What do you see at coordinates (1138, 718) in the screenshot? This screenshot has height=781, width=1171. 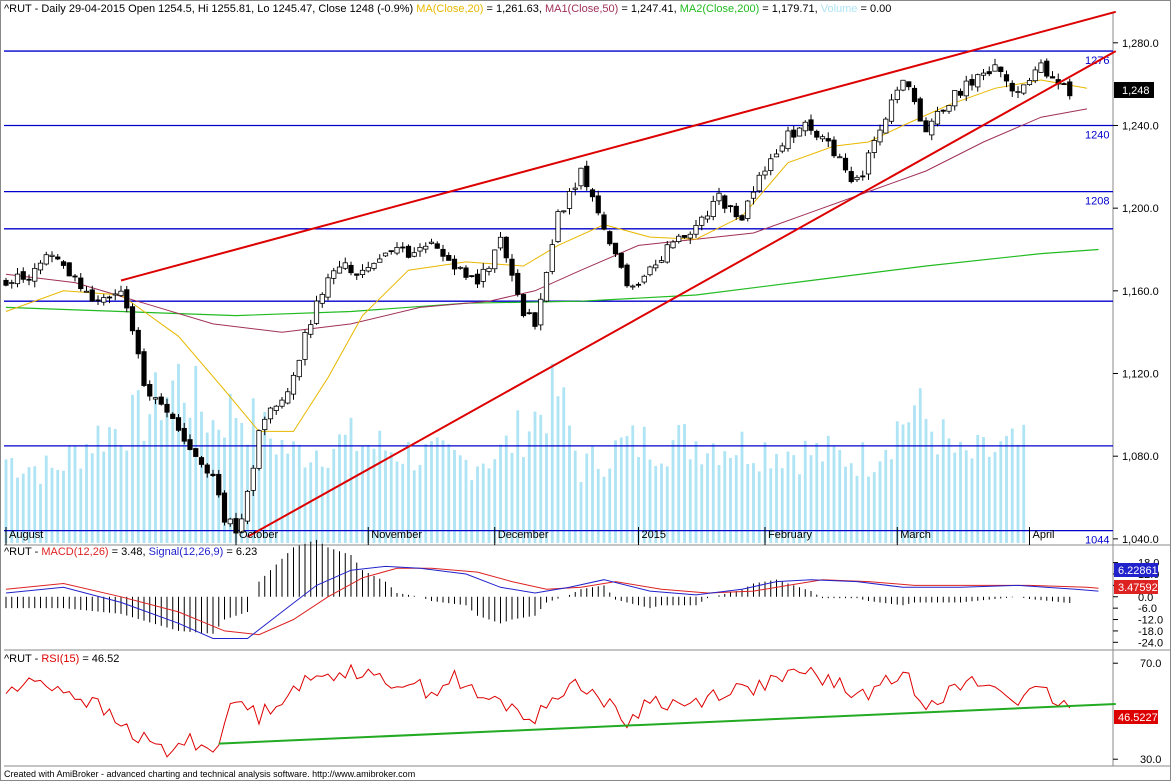 I see `rsi-value-tag: 46.5227` at bounding box center [1138, 718].